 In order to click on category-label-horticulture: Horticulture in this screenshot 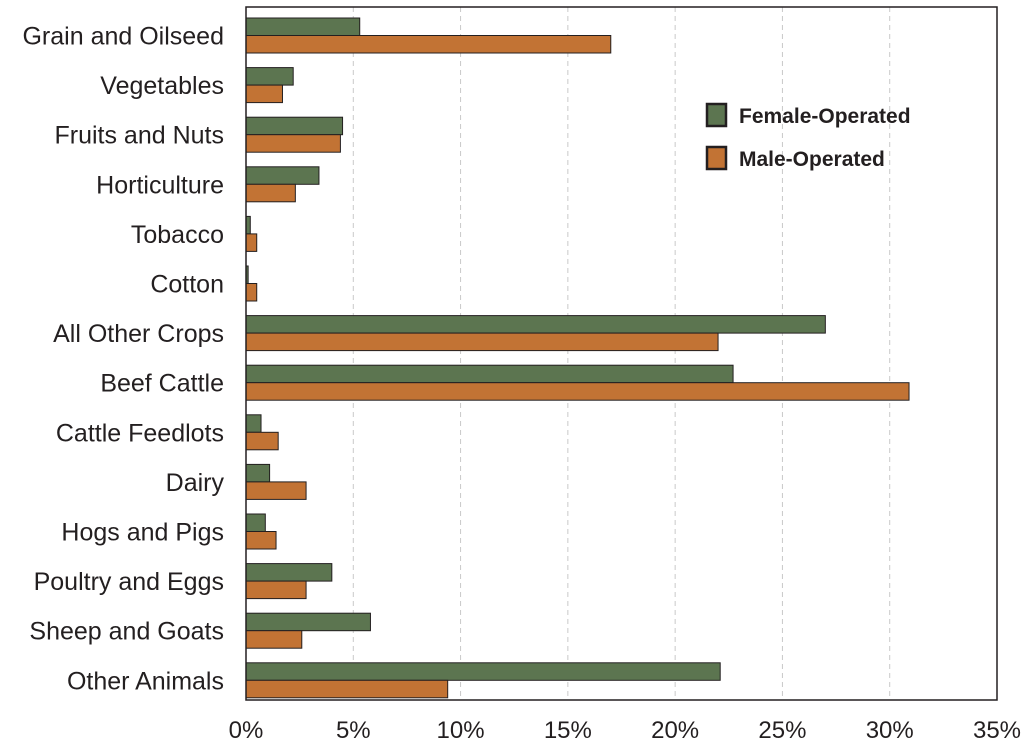, I will do `click(160, 185)`.